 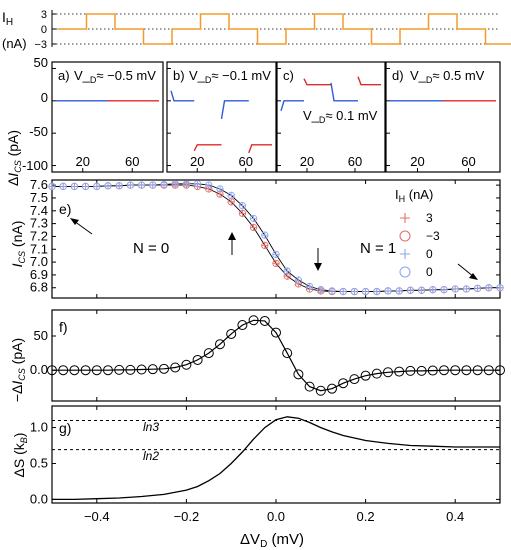 I want to click on inset-xtick-label: 20, so click(x=307, y=161).